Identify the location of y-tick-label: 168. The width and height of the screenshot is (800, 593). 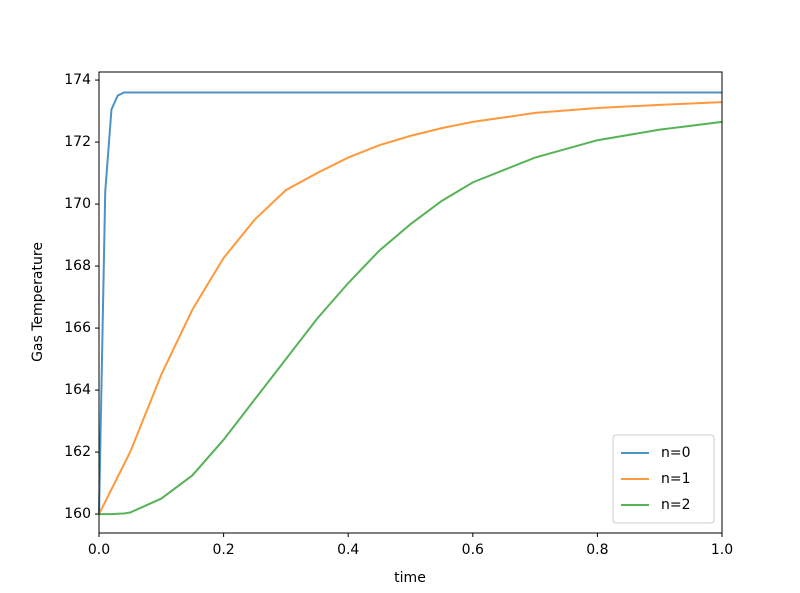
(77, 266).